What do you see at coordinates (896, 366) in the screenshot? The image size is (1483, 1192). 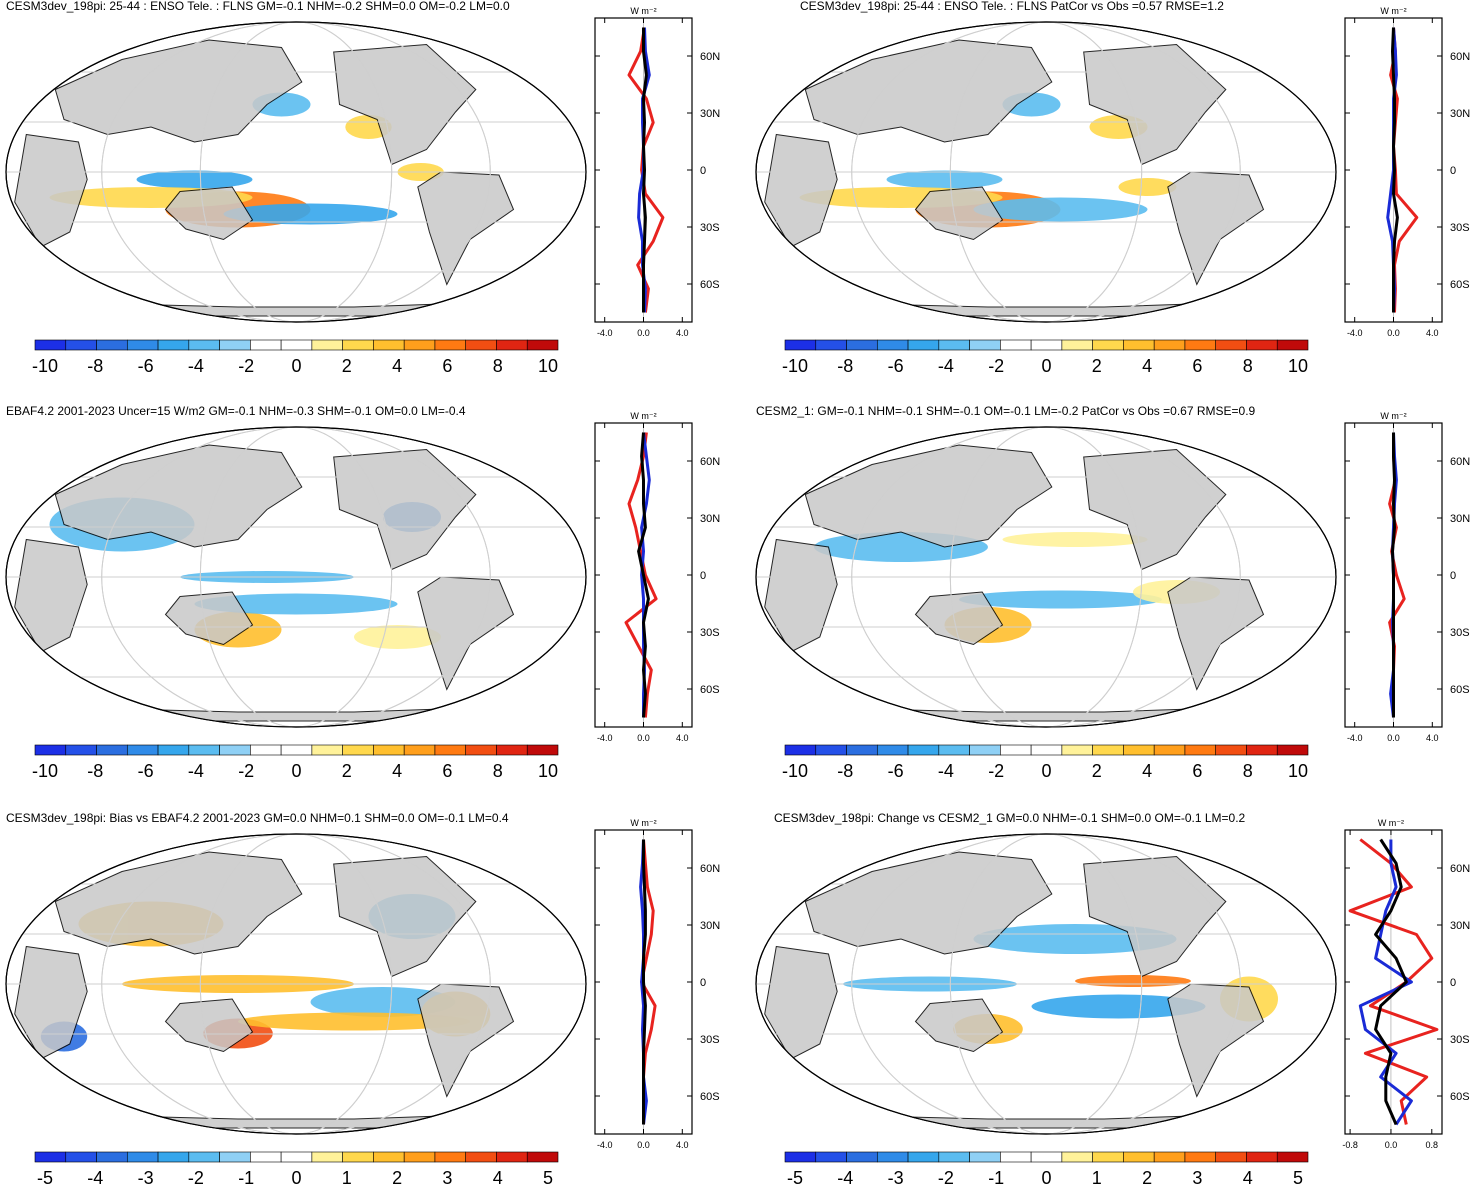 I see `colorbar-label: -6` at bounding box center [896, 366].